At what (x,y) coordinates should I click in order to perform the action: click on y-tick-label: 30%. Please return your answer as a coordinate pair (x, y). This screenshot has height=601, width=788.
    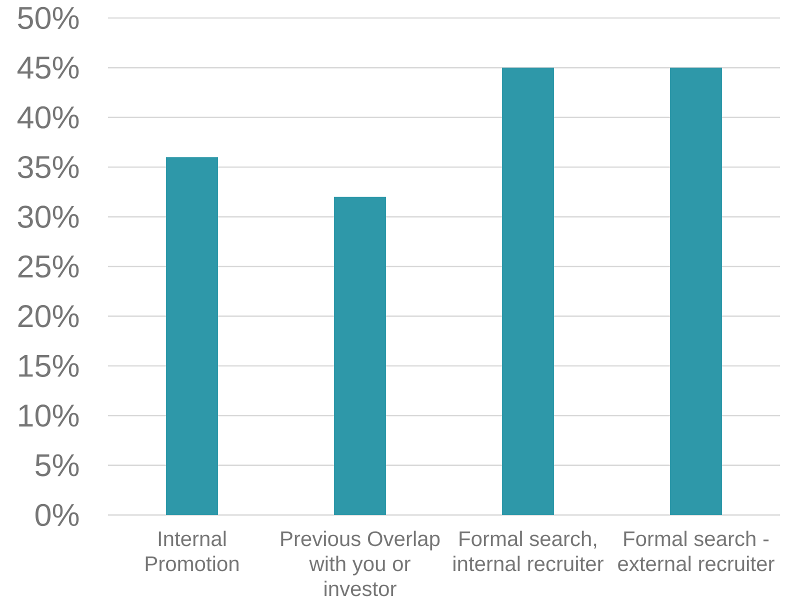
    Looking at the image, I should click on (48, 217).